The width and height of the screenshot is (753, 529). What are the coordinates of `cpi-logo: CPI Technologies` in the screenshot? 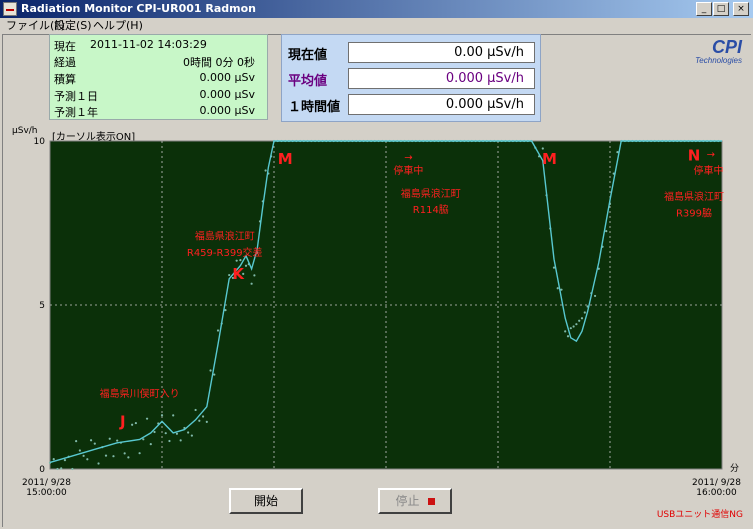 It's located at (713, 53).